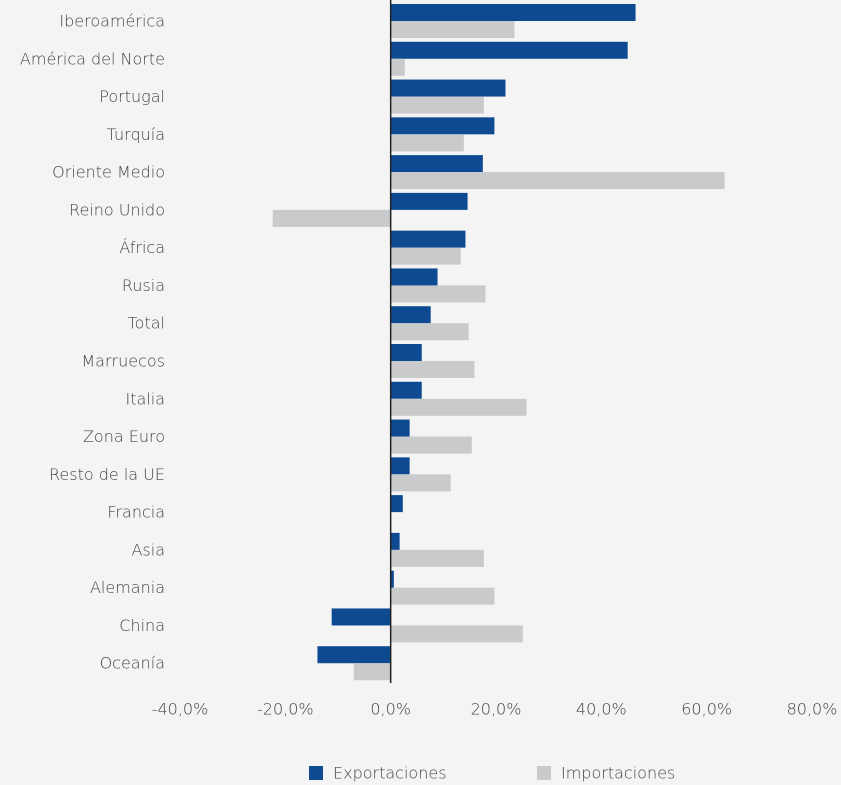 The image size is (841, 785). What do you see at coordinates (285, 709) in the screenshot?
I see `x-tick-label: -20,0%` at bounding box center [285, 709].